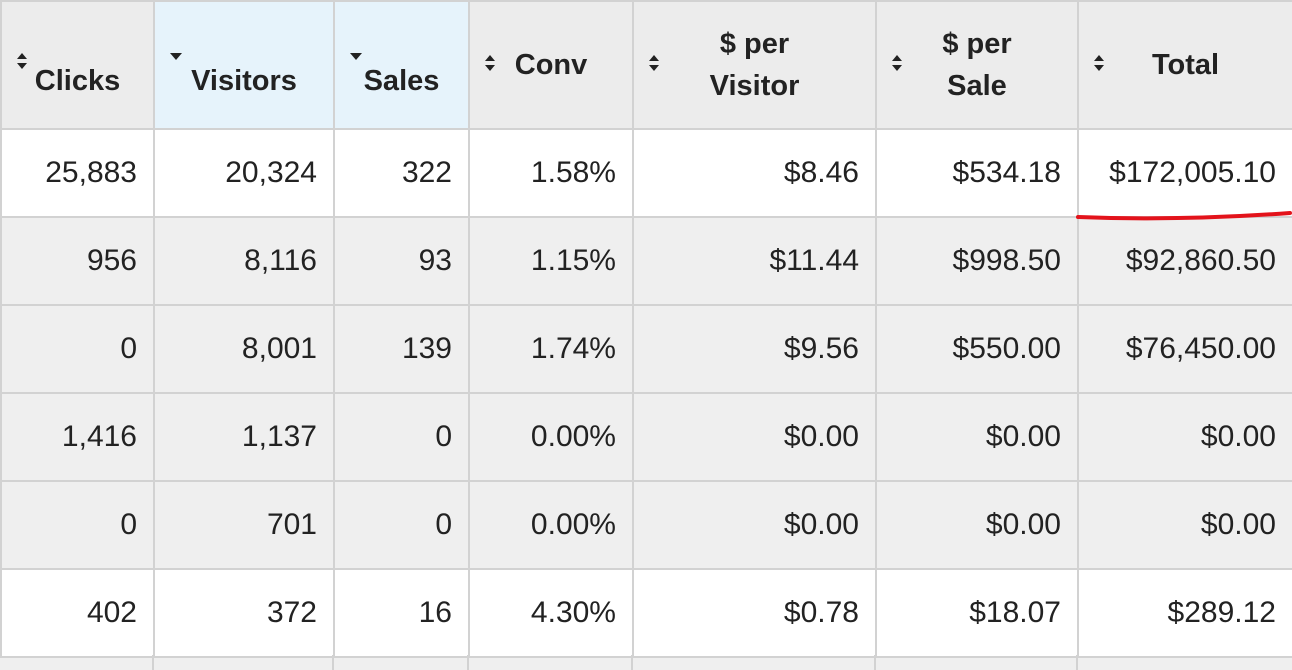  What do you see at coordinates (244, 80) in the screenshot?
I see `header-label: Visitors` at bounding box center [244, 80].